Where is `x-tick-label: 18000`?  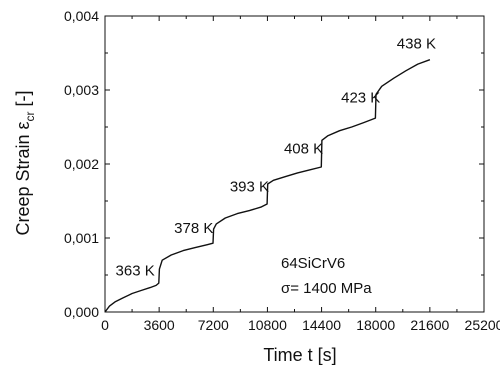 x-tick-label: 18000 is located at coordinates (375, 325).